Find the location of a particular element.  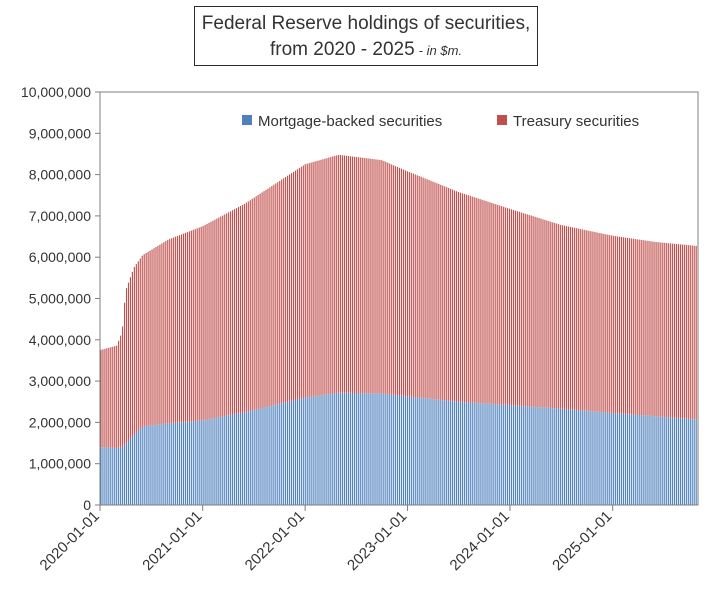

x-tick-label: 2020-01-01 is located at coordinates (70, 541).